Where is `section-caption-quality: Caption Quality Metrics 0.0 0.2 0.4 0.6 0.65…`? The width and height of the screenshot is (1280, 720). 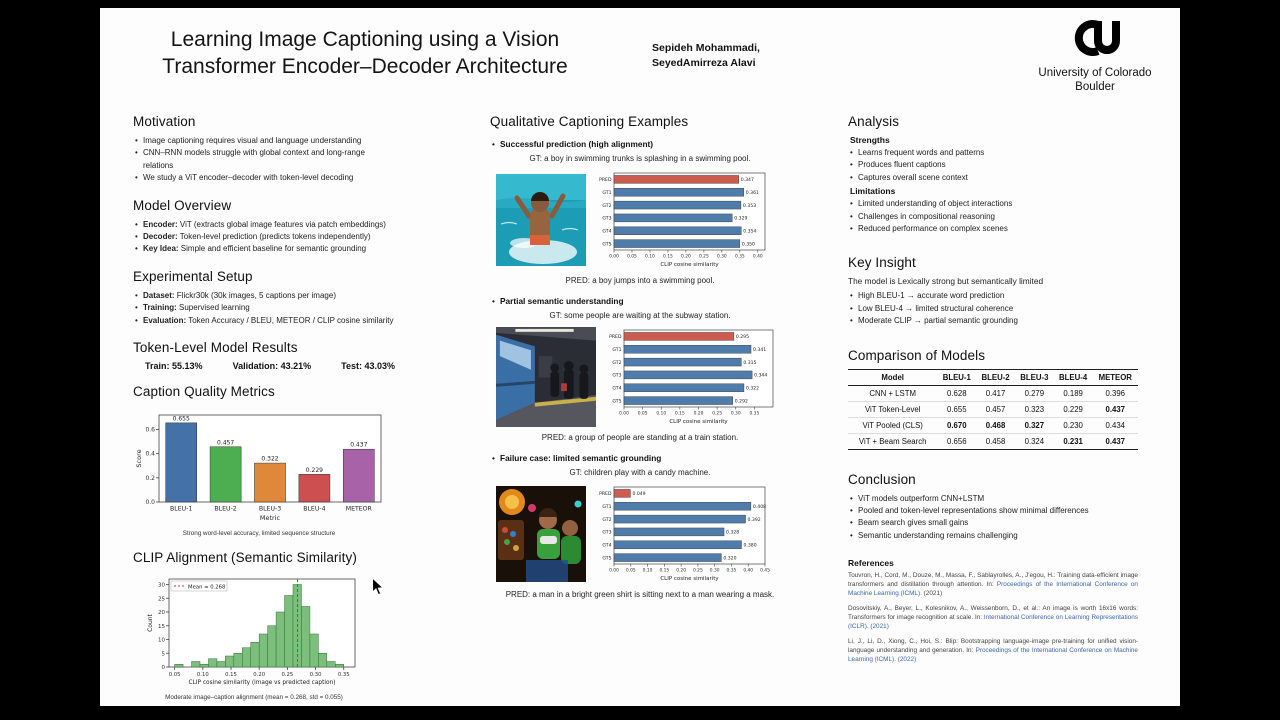 section-caption-quality: Caption Quality Metrics 0.0 0.2 0.4 0.6 0.65… is located at coordinates (264, 460).